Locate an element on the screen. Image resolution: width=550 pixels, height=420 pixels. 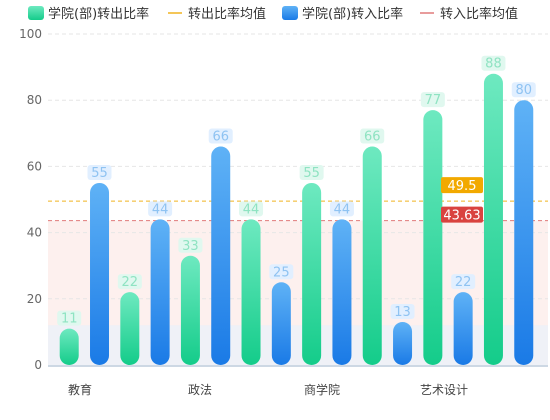
data-label: 88 is located at coordinates (493, 64).